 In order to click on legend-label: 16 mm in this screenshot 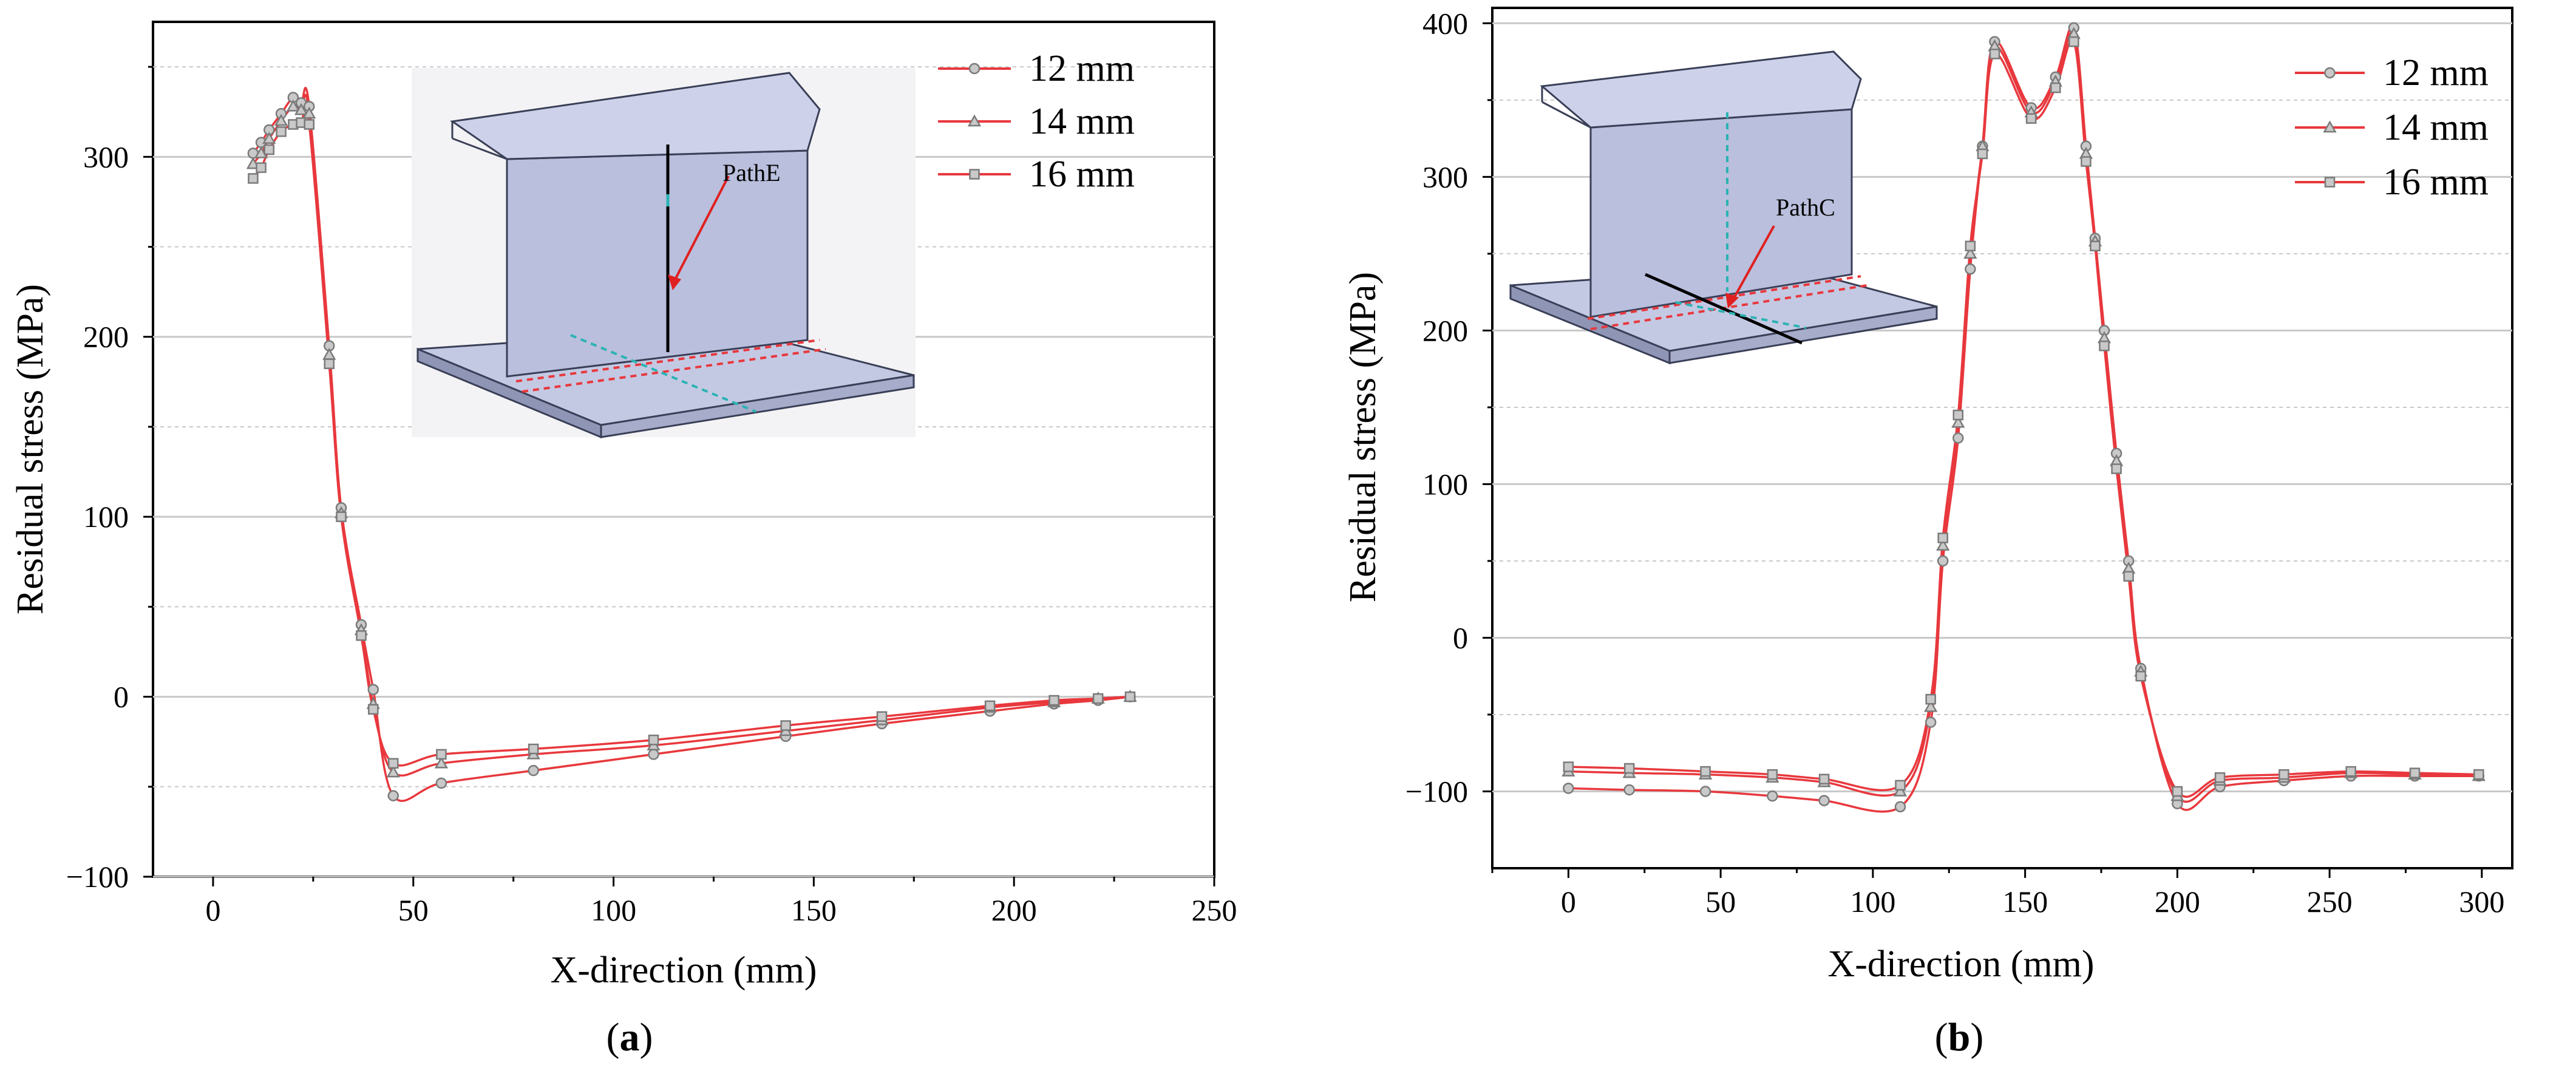, I will do `click(1082, 174)`.